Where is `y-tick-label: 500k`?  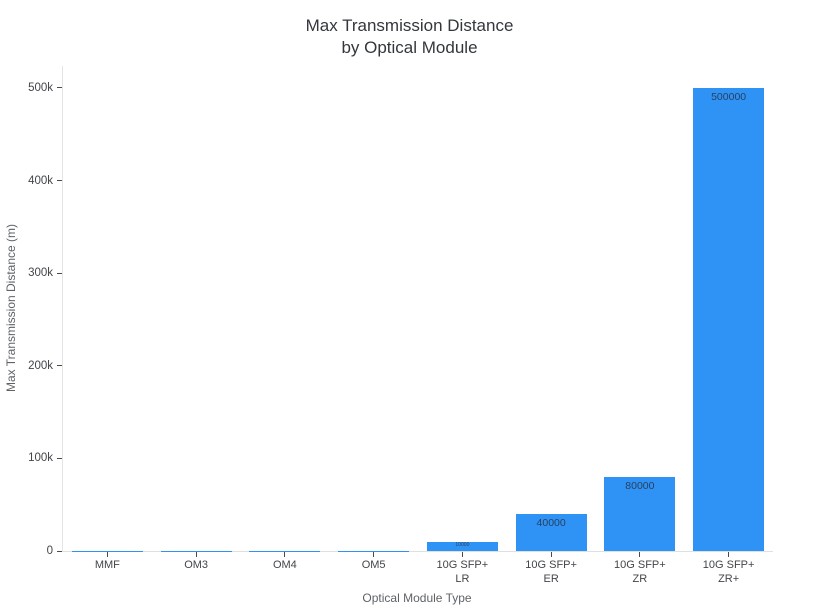 y-tick-label: 500k is located at coordinates (40, 87).